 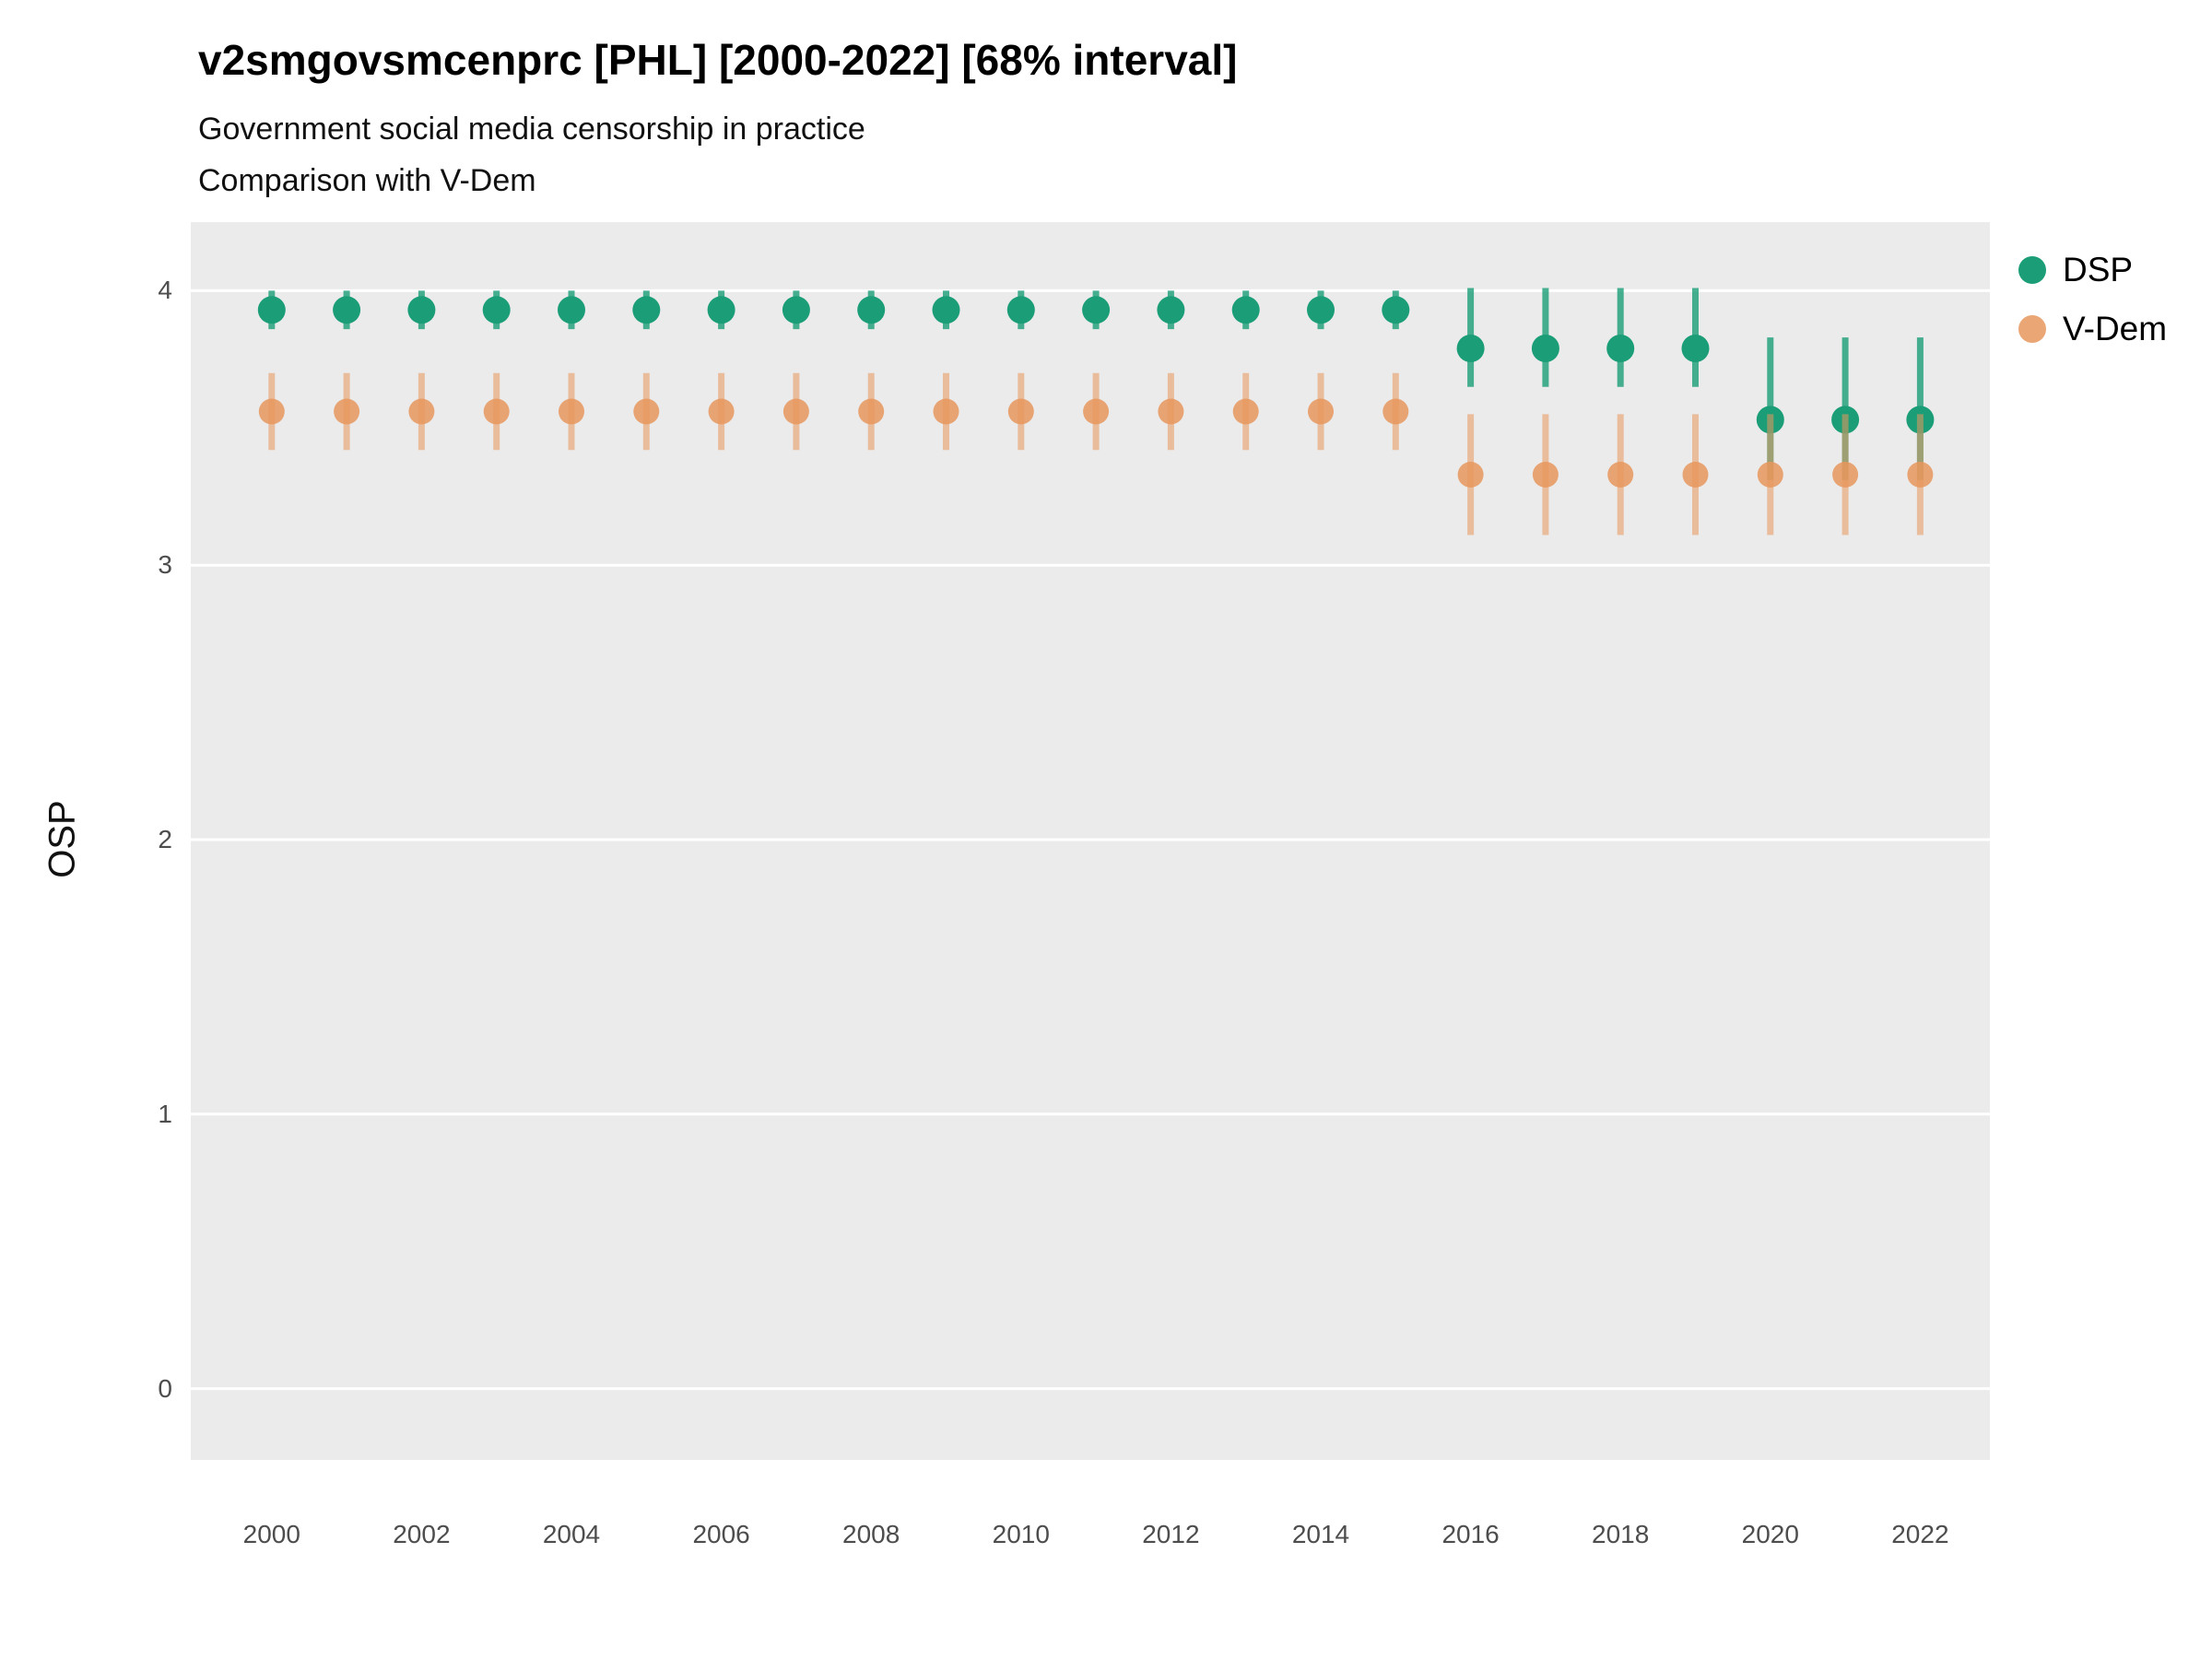 What do you see at coordinates (1621, 1534) in the screenshot?
I see `x-tick-label-2018: 2018` at bounding box center [1621, 1534].